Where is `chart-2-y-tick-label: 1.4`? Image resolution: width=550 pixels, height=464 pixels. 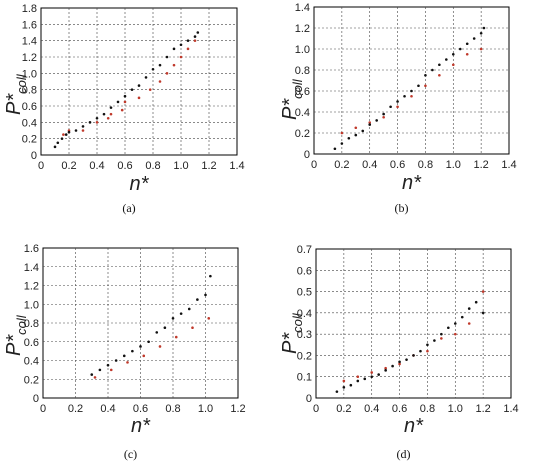
chart-2-y-tick-label: 1.4 is located at coordinates (302, 8).